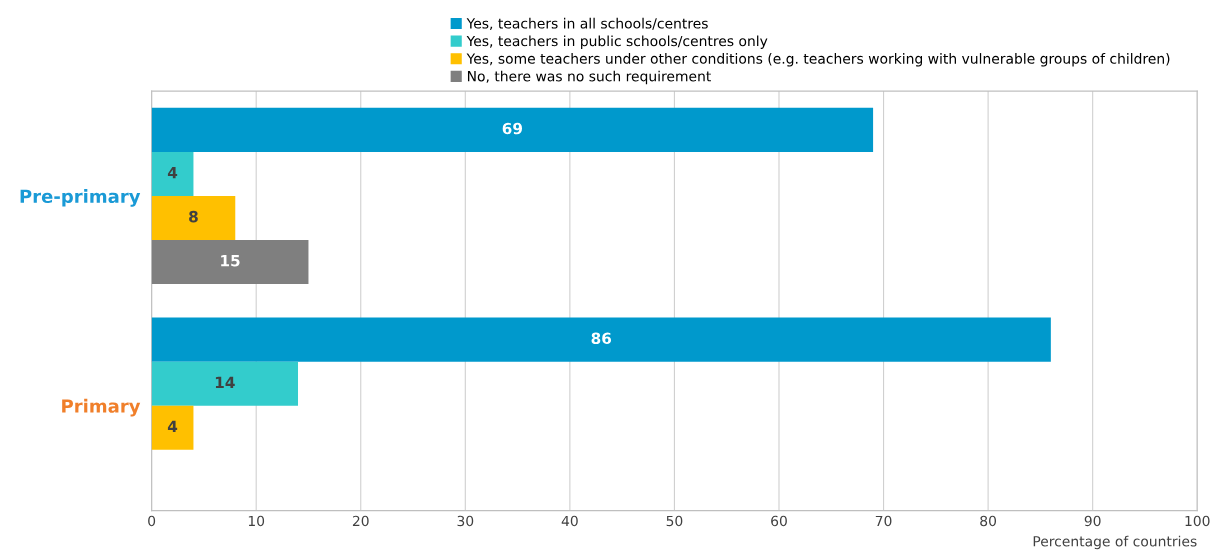 The height and width of the screenshot is (552, 1213). I want to click on x-tick-label: 100, so click(1197, 521).